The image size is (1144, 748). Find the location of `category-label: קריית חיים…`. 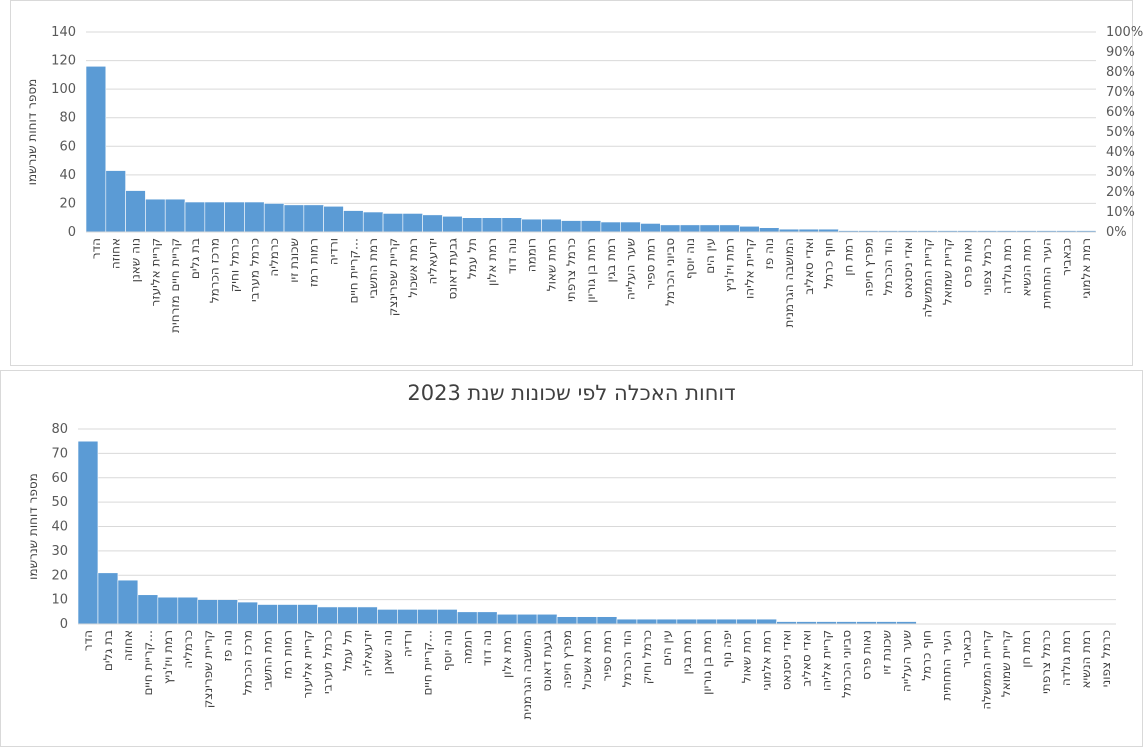

category-label: קריית חיים… is located at coordinates (427, 663).